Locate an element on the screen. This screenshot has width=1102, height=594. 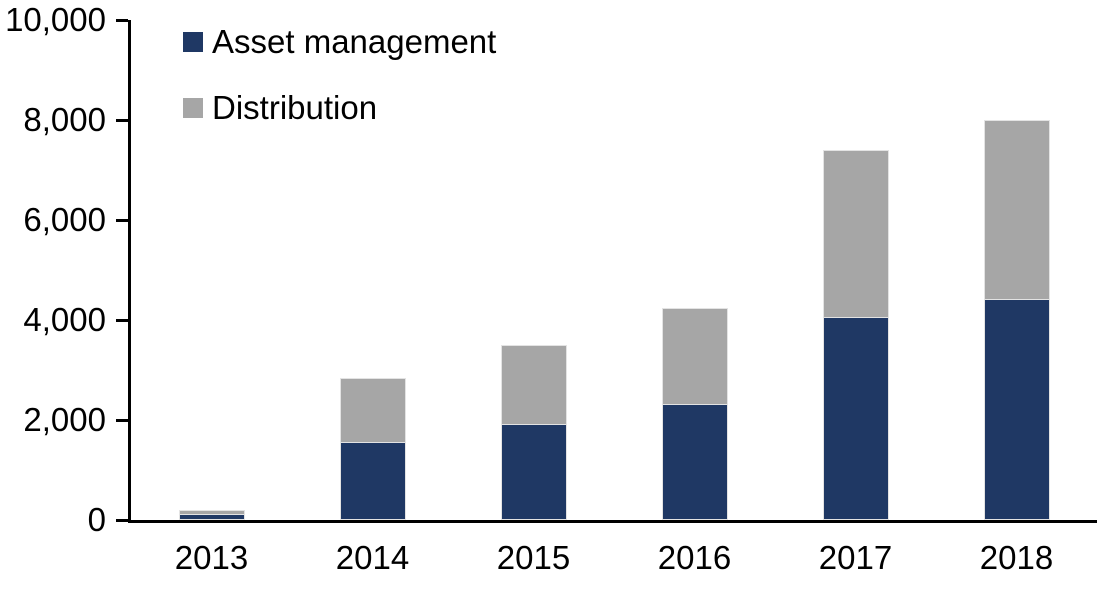
legend-item-asset-management: Asset management is located at coordinates (339, 42).